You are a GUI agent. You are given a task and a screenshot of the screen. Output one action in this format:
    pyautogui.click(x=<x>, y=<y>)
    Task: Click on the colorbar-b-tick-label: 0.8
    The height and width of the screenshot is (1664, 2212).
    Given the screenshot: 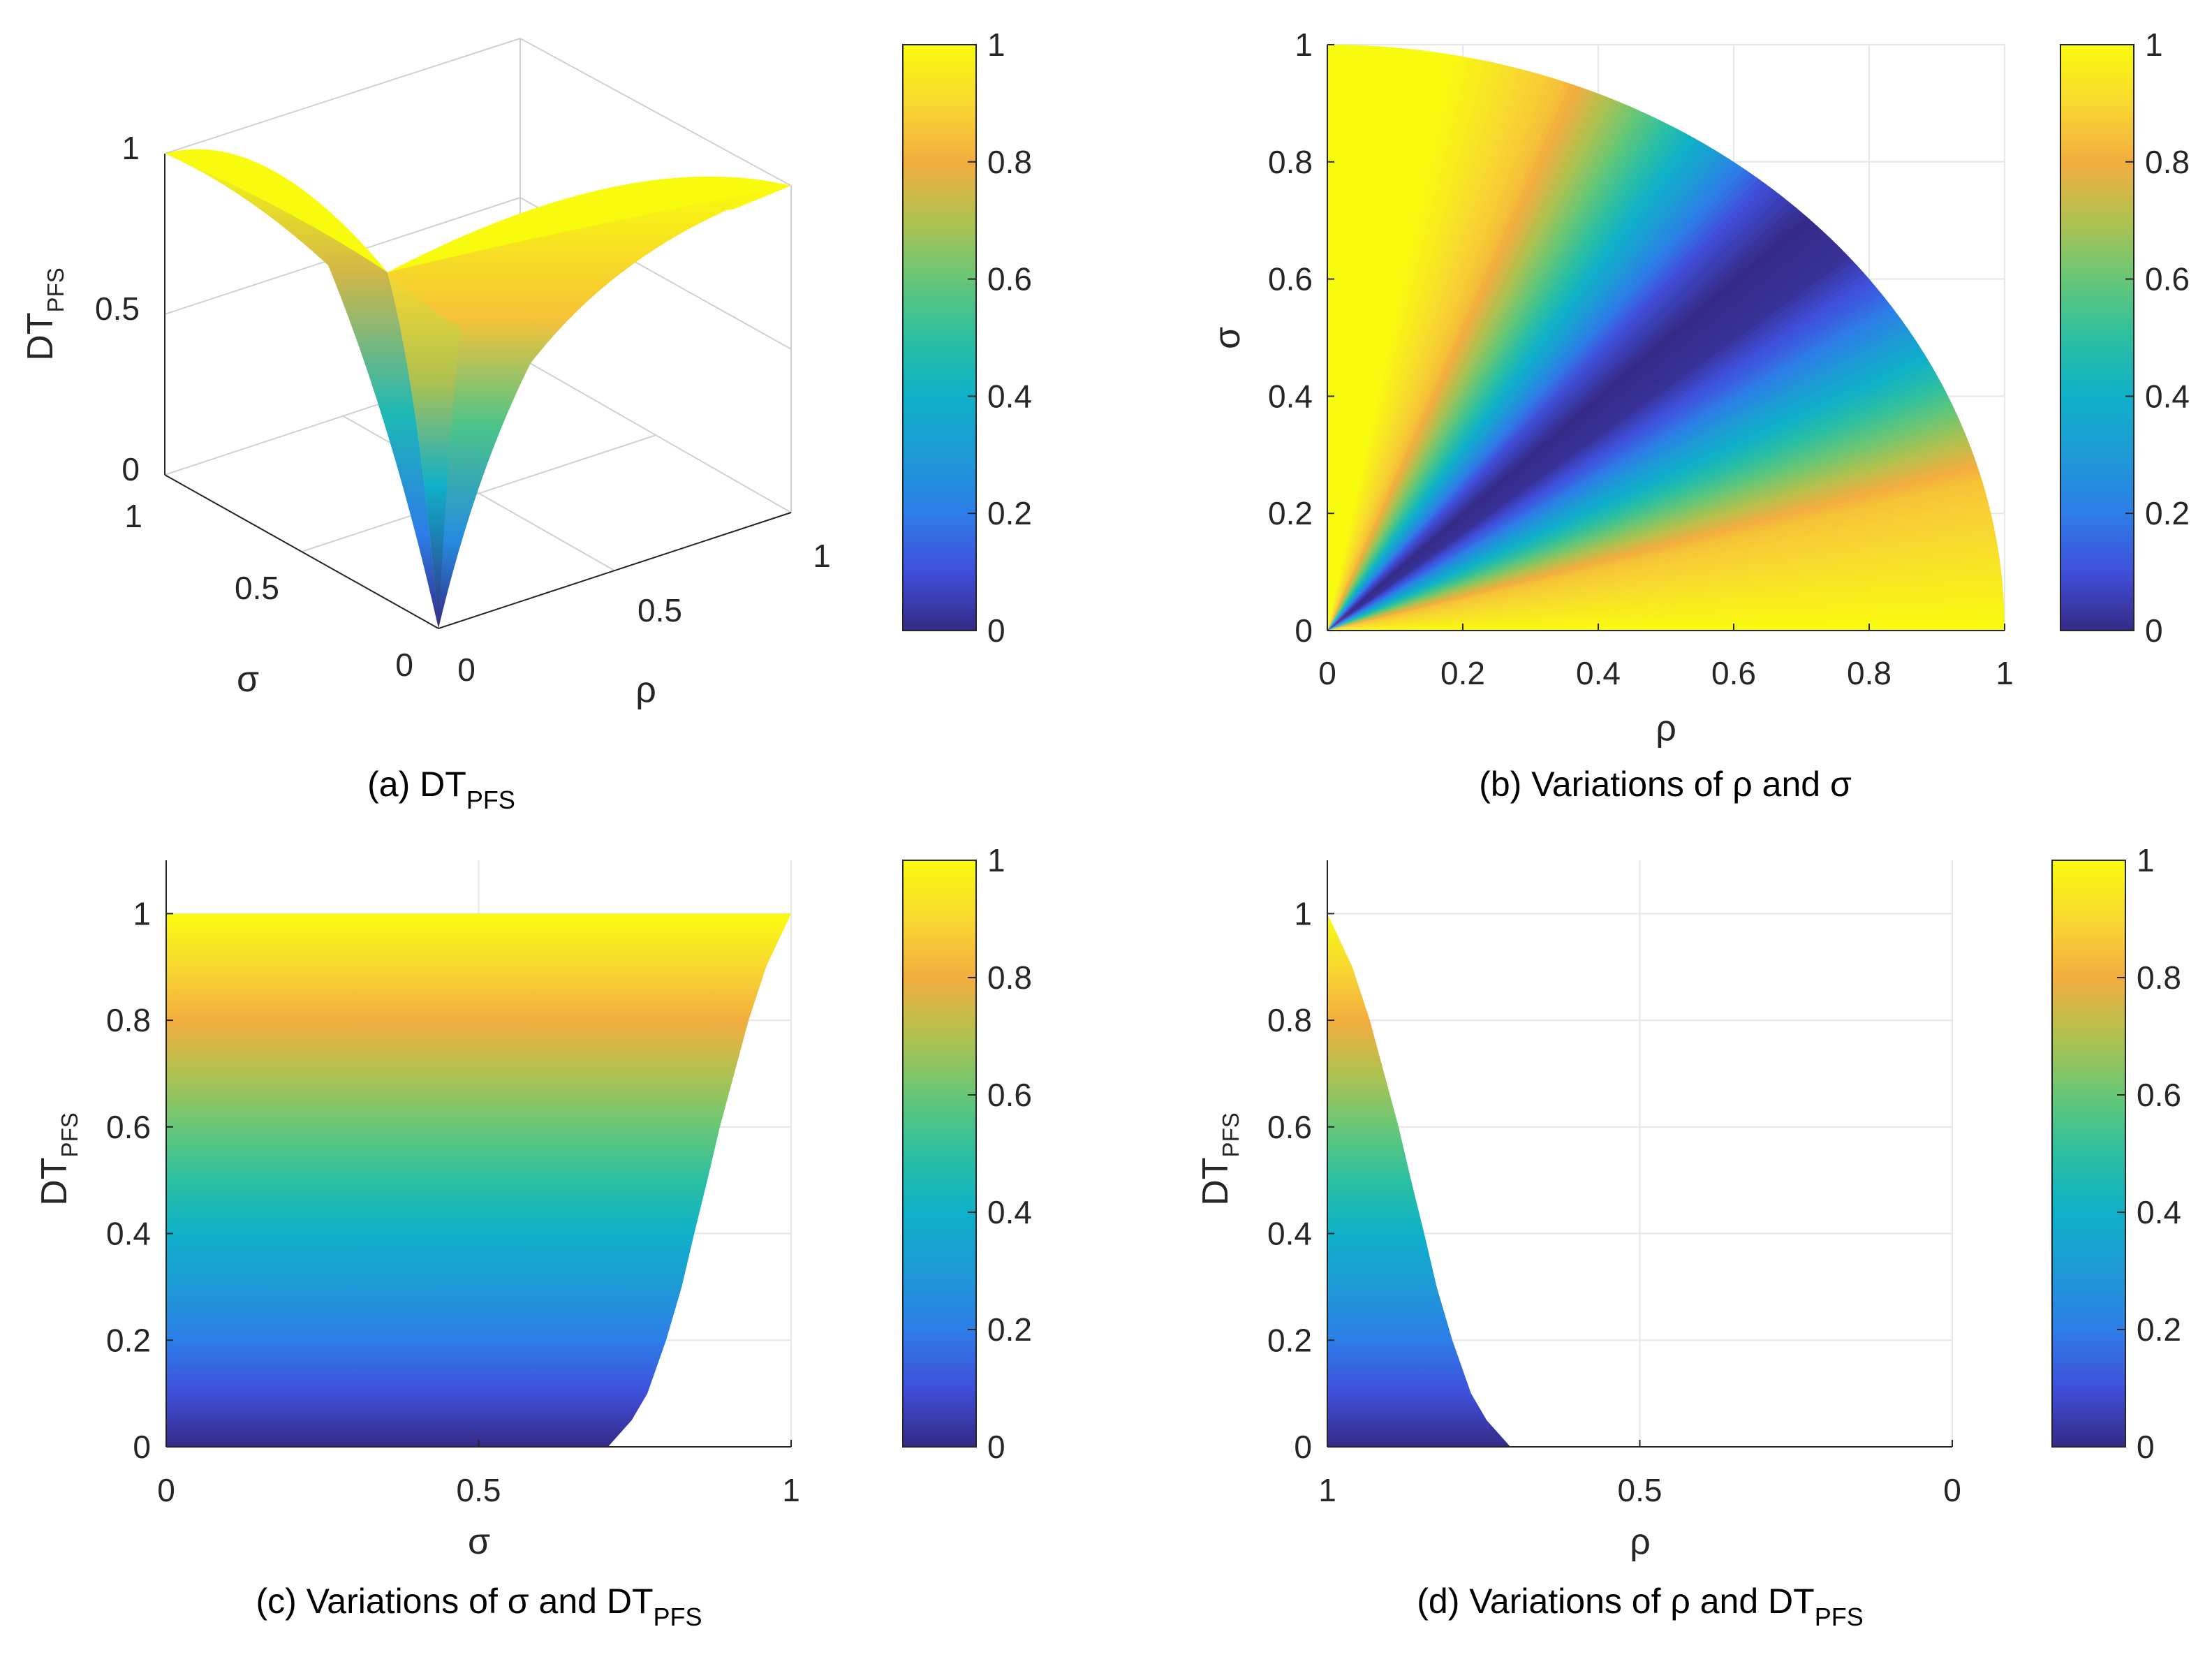 What is the action you would take?
    pyautogui.click(x=2167, y=162)
    